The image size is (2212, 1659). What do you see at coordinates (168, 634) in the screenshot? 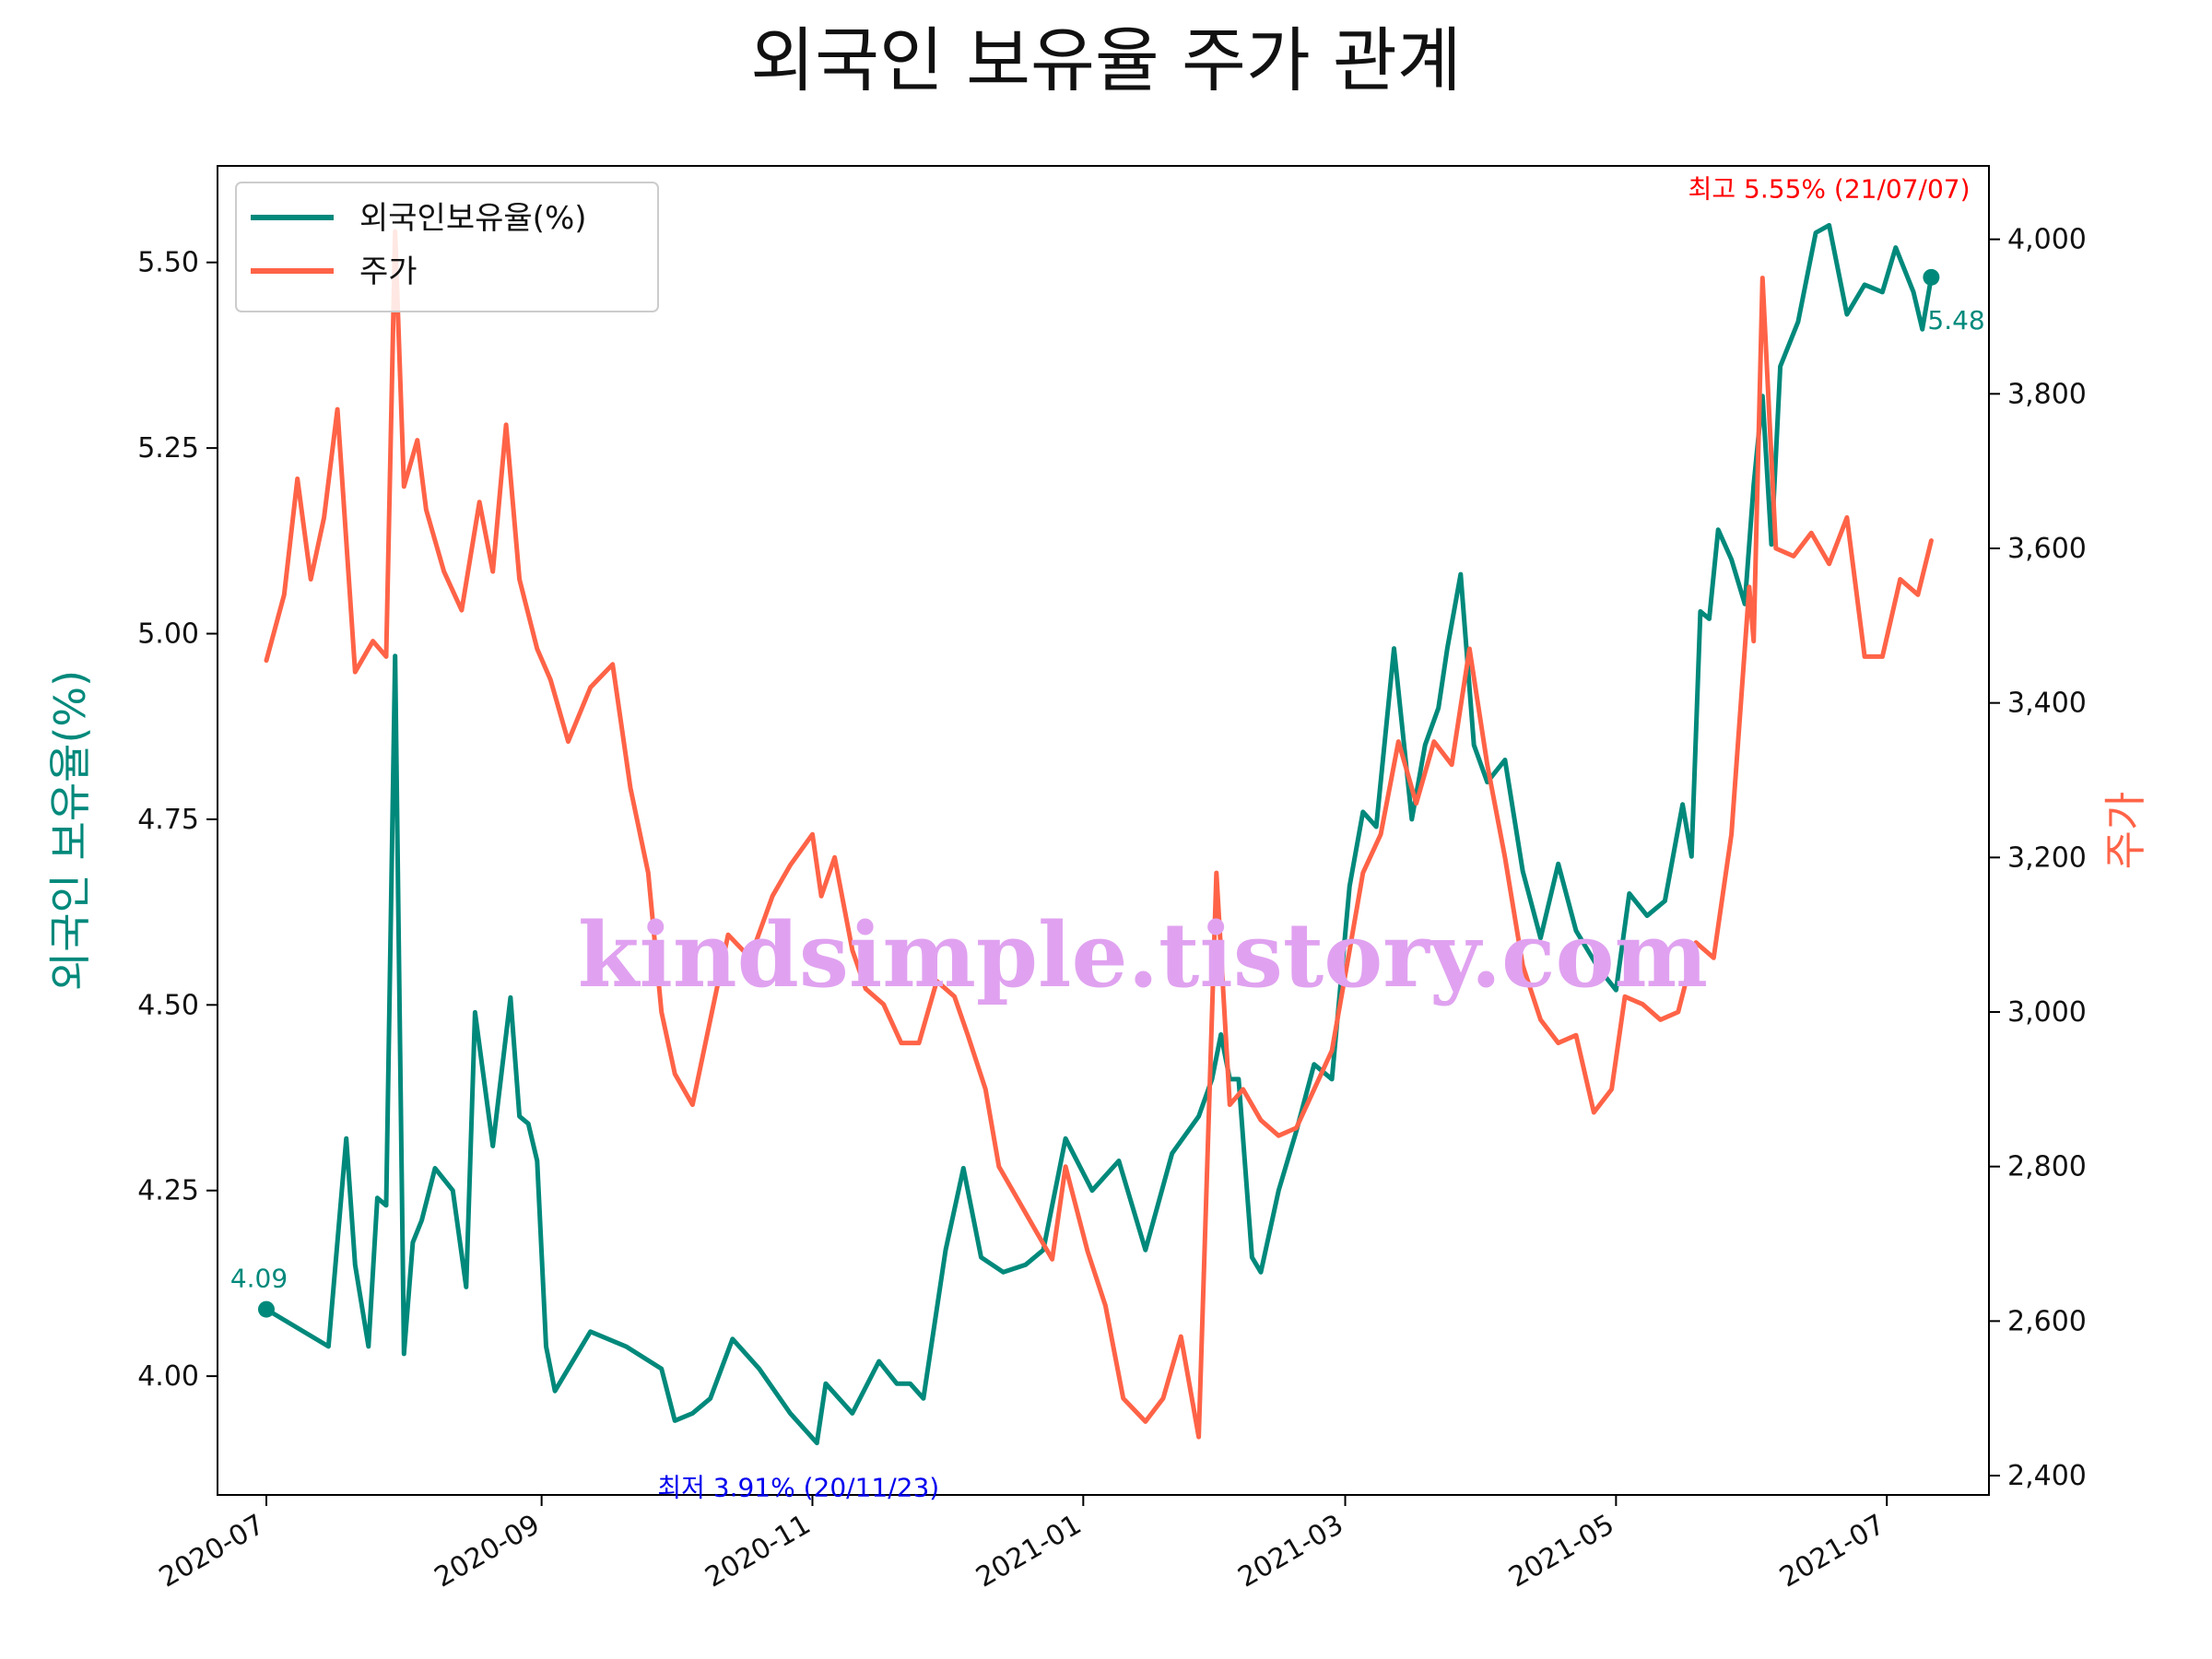
I see `y-left-tick-label: 5.00` at bounding box center [168, 634].